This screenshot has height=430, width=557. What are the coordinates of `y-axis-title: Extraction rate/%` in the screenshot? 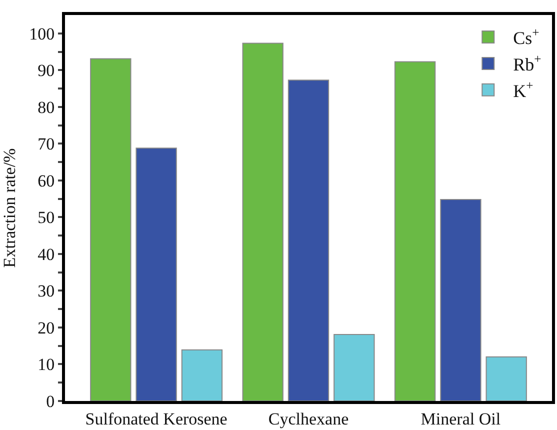 It's located at (9, 208).